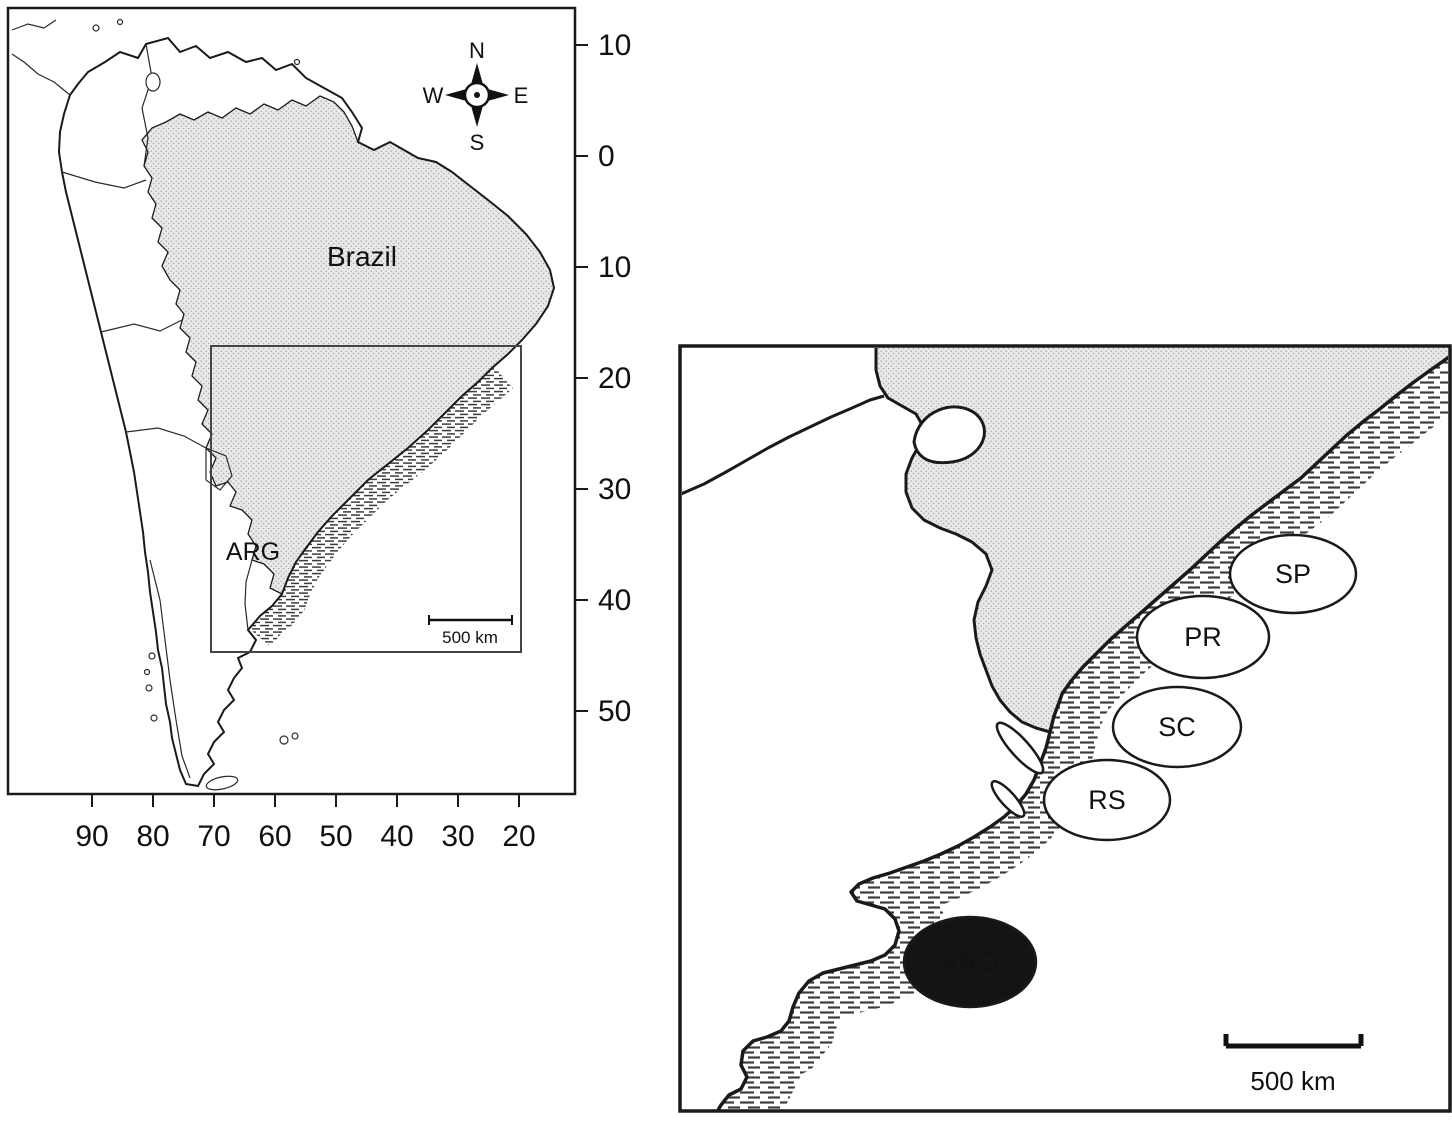 The height and width of the screenshot is (1122, 1452). Describe the element at coordinates (305, 836) in the screenshot. I see `longitude-axis: 90 80 70 60 50 40 30 20` at that location.